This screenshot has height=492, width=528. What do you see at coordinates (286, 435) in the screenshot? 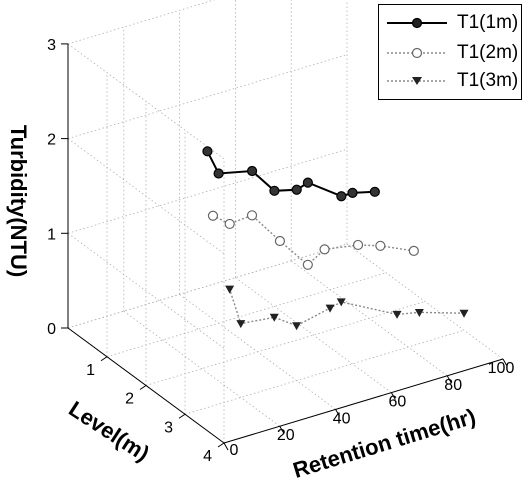
I see `x-tick-label: 20` at bounding box center [286, 435].